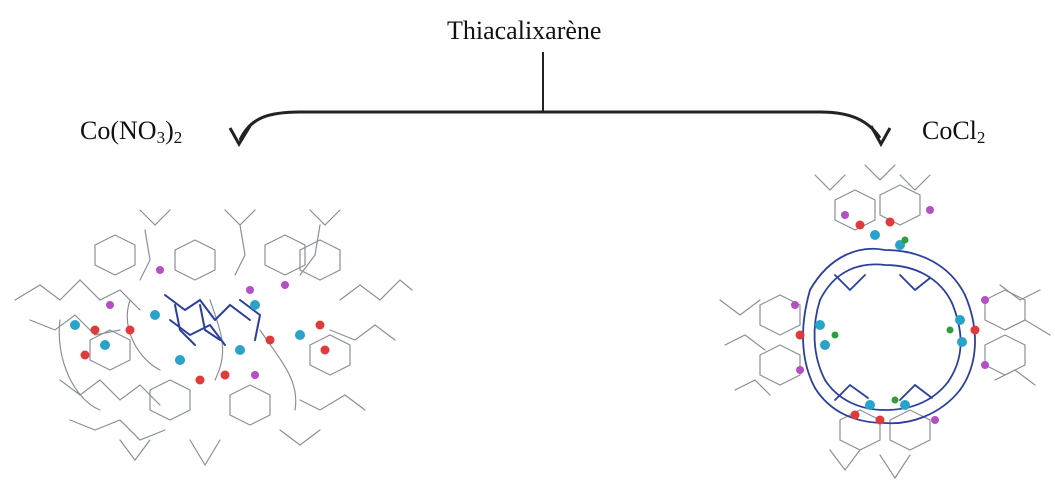  I want to click on right-label-sub: 2, so click(981, 137).